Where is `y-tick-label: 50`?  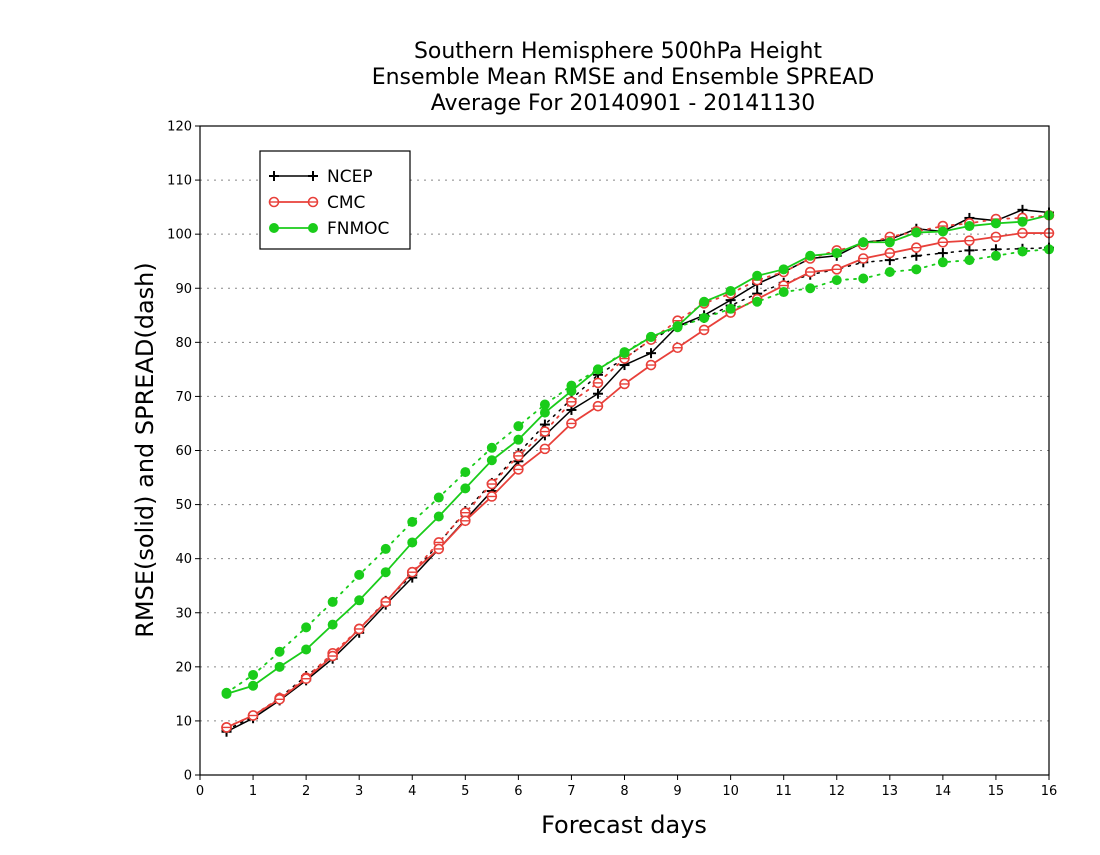
y-tick-label: 50 is located at coordinates (183, 505).